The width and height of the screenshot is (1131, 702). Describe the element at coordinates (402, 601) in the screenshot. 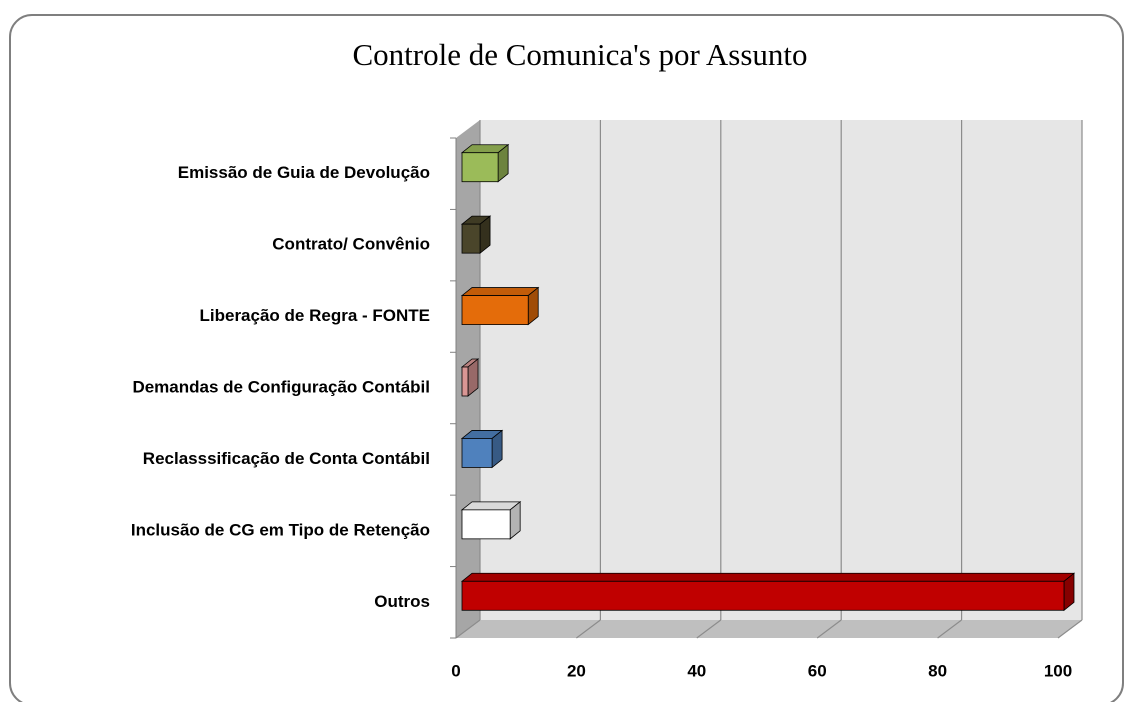

I see `y-tick-label: Outros` at that location.